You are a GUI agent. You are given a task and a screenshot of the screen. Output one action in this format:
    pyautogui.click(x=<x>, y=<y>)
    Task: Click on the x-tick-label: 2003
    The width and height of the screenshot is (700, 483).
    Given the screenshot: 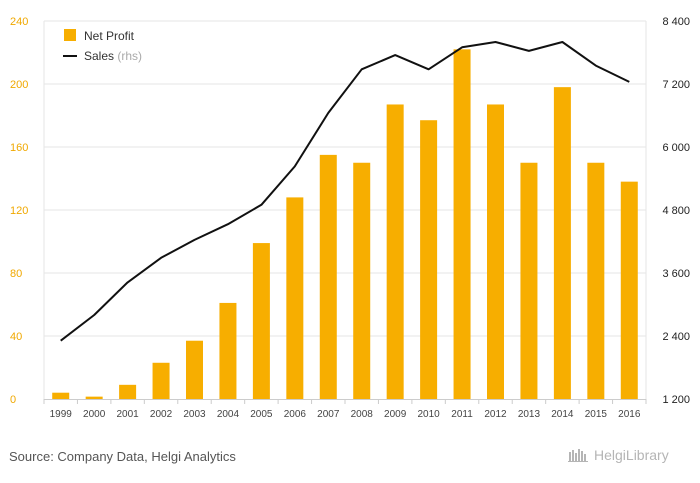 What is the action you would take?
    pyautogui.click(x=194, y=414)
    